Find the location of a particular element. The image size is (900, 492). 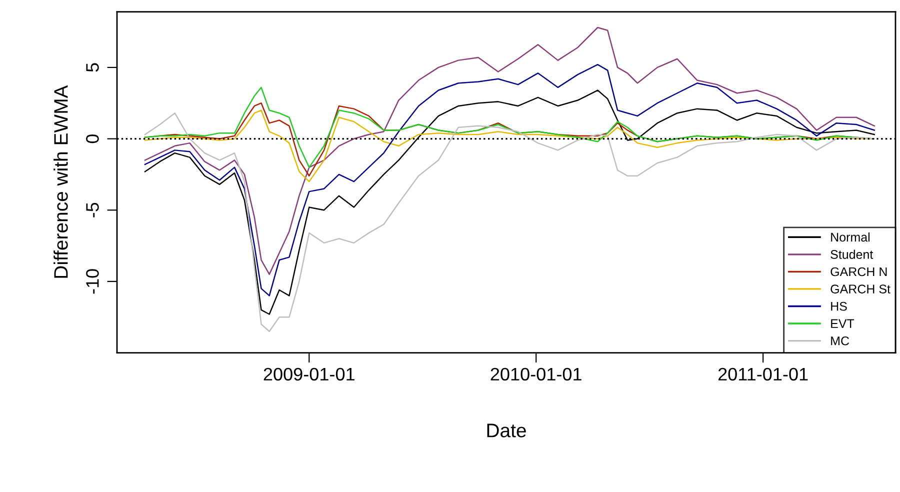

y-tick-label: 5 is located at coordinates (92, 67).